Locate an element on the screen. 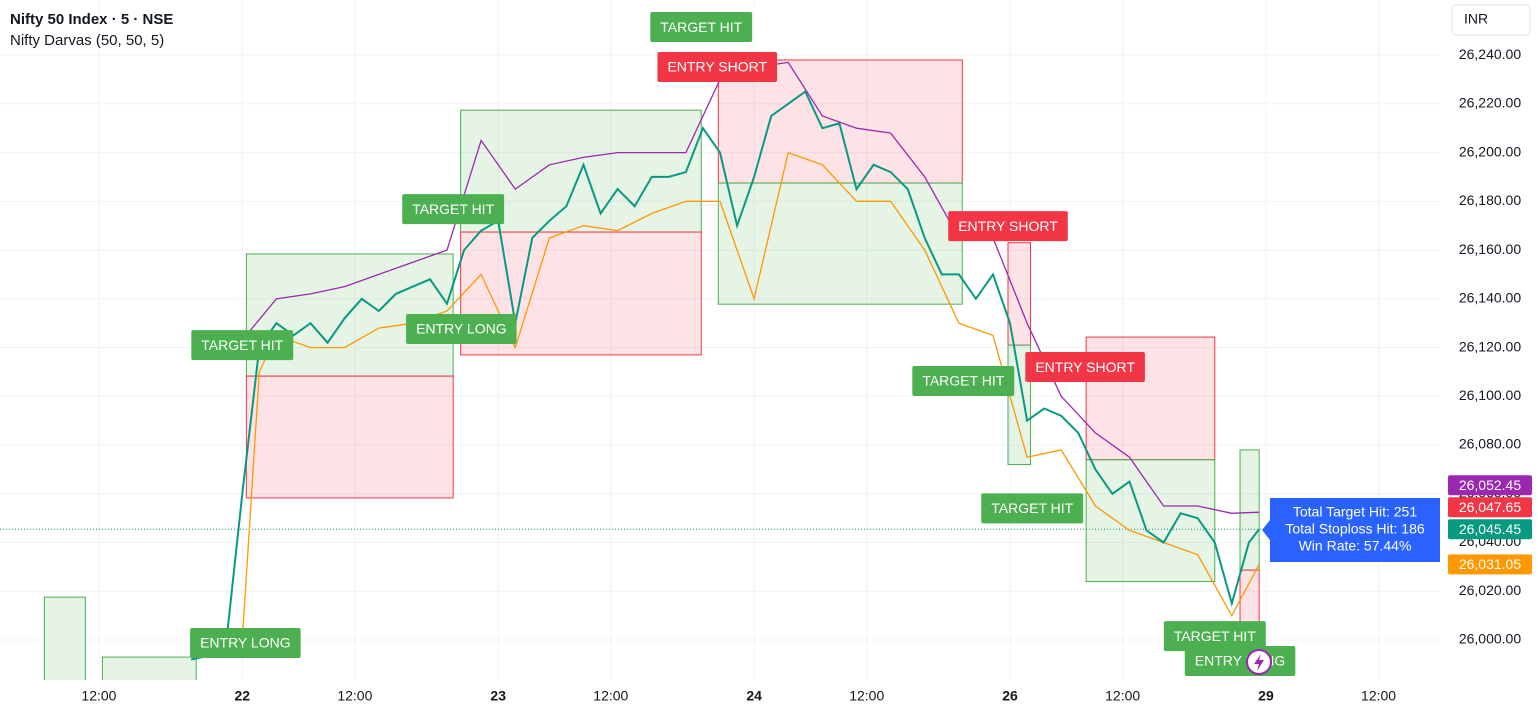 The width and height of the screenshot is (1538, 715). price-tag-label: 26,052.45 is located at coordinates (1490, 485).